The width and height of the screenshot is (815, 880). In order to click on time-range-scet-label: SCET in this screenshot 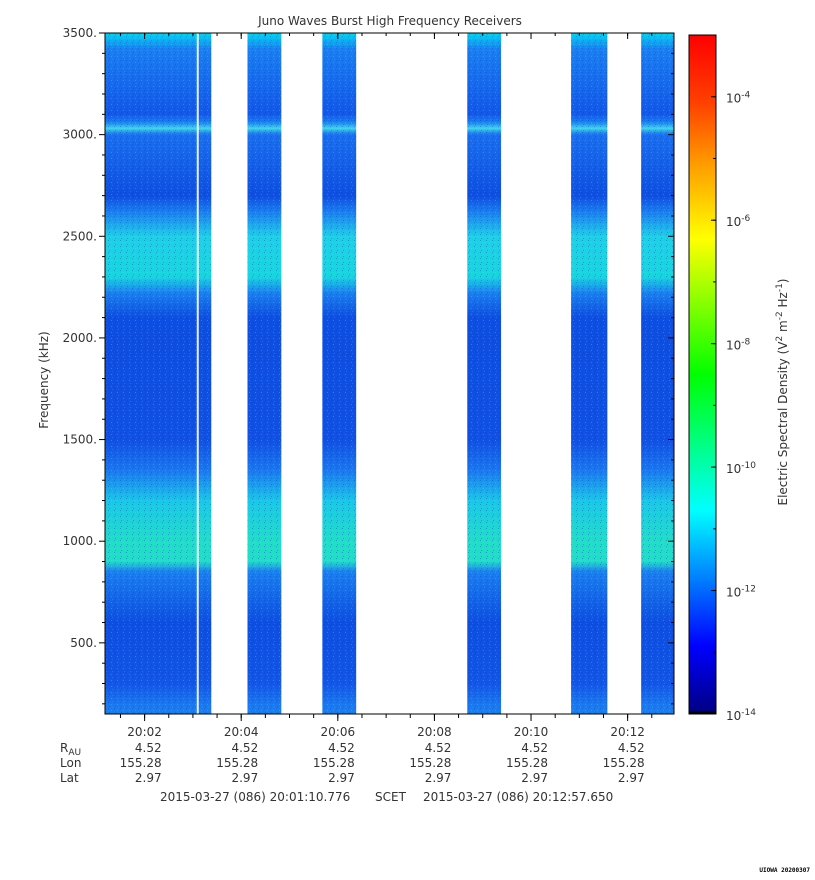, I will do `click(391, 797)`.